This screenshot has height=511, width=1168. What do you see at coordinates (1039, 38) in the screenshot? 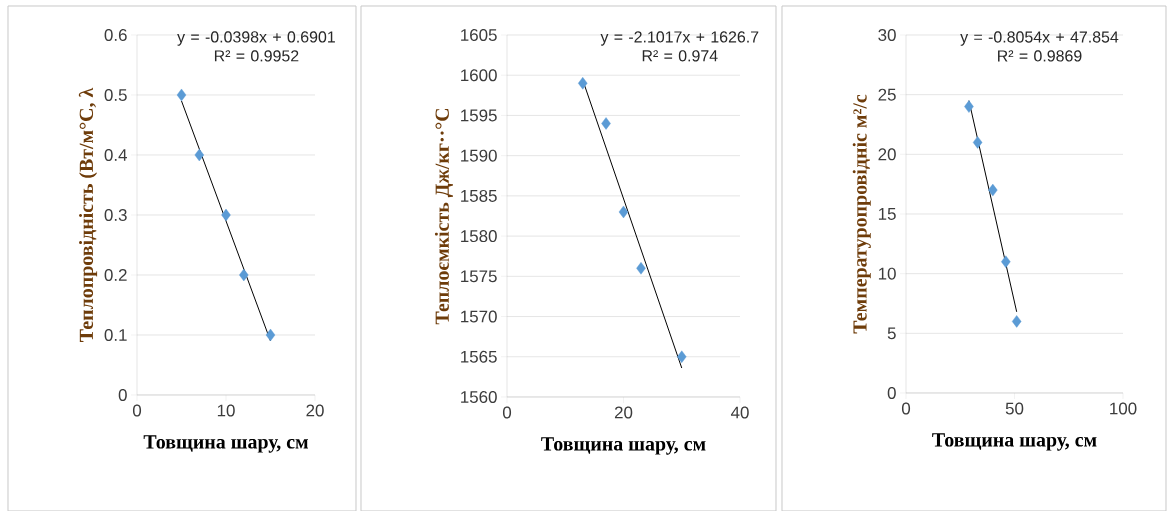
I see `annotation: y = -0.8054x + 47.854` at bounding box center [1039, 38].